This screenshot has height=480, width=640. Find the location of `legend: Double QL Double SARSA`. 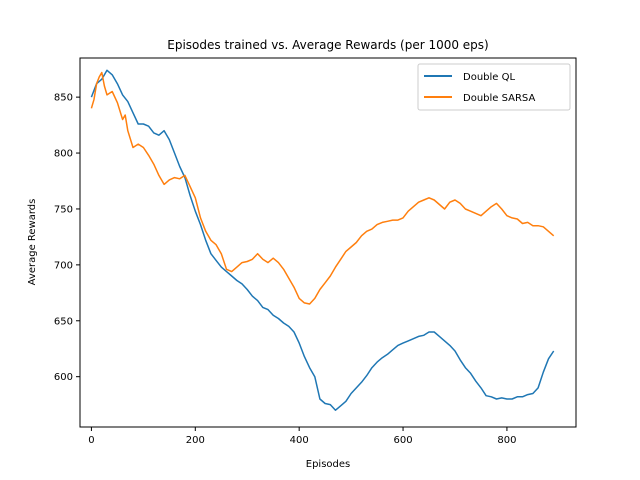

legend: Double QL Double SARSA is located at coordinates (494, 87).